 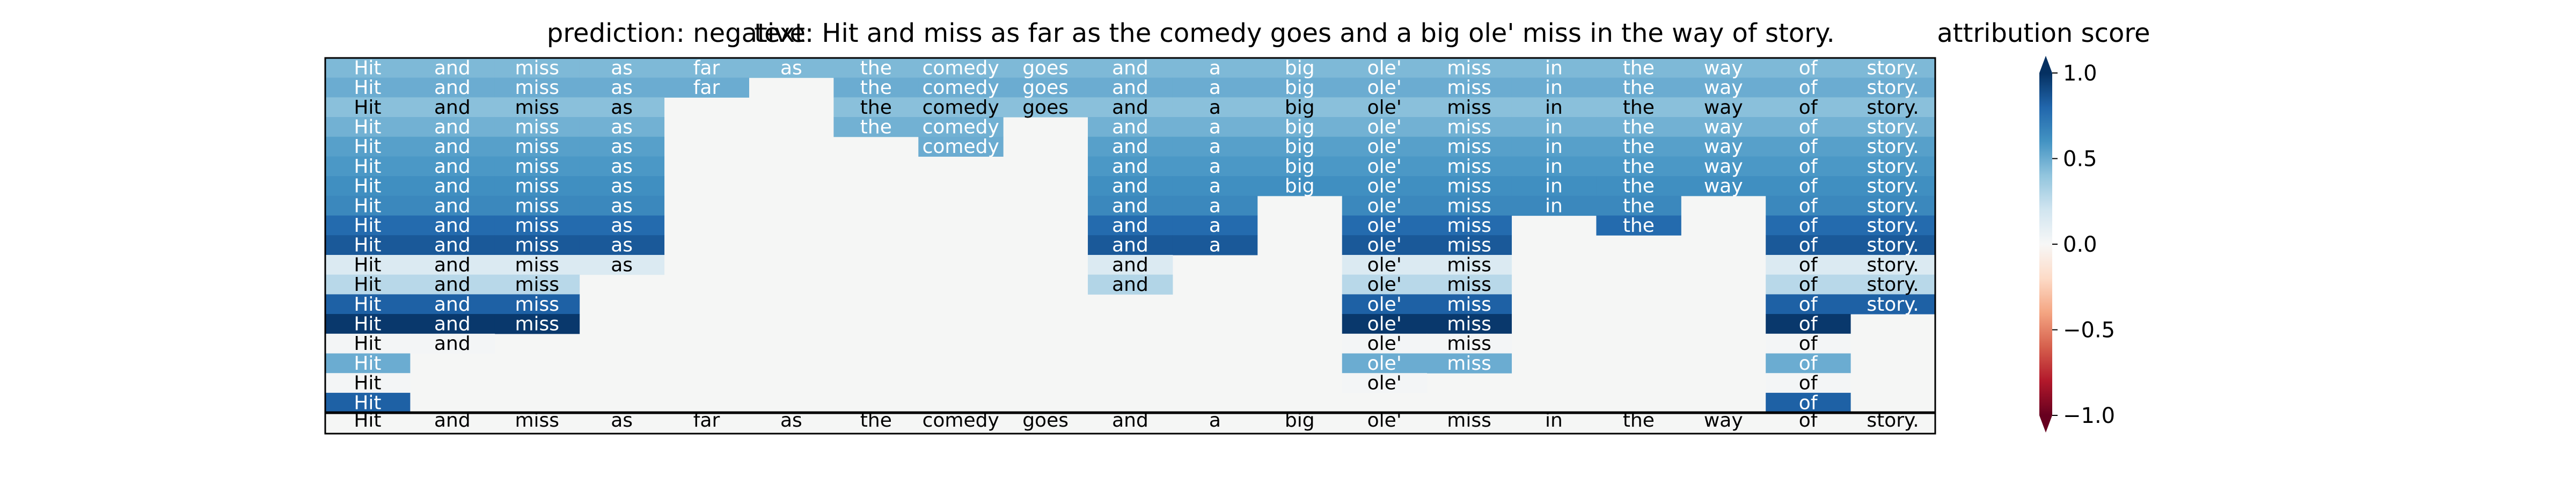 What do you see at coordinates (2089, 330) in the screenshot?
I see `colorbar-tick-label: −0.5` at bounding box center [2089, 330].